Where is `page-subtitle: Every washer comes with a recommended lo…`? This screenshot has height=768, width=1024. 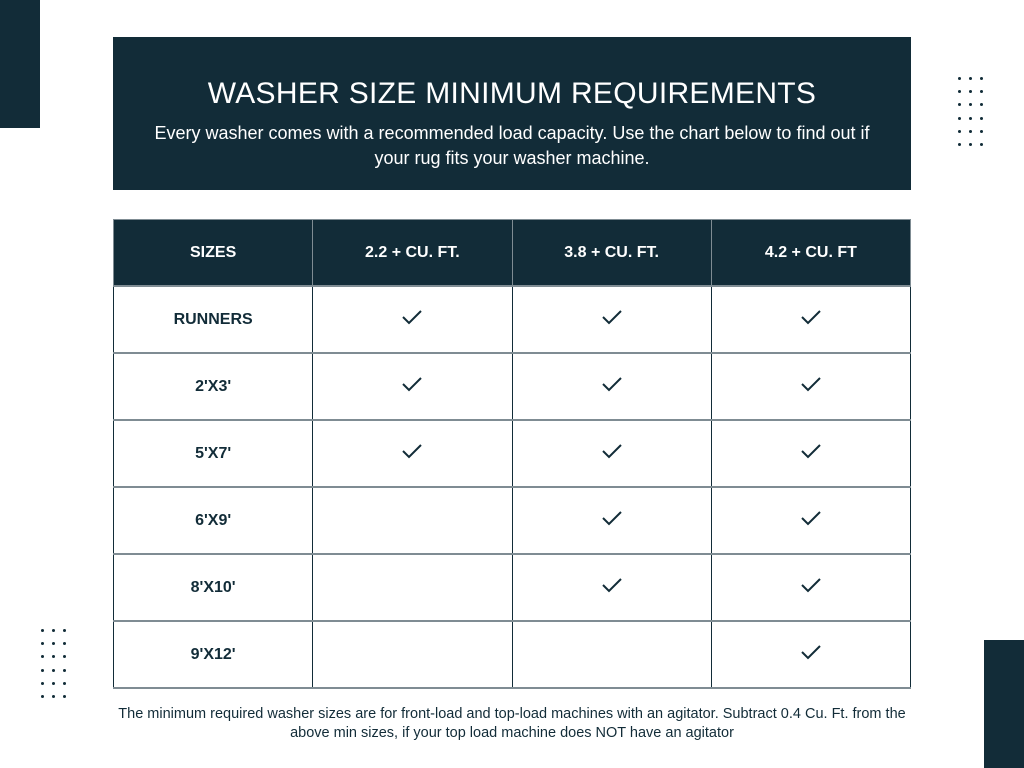 page-subtitle: Every washer comes with a recommended lo… is located at coordinates (512, 145).